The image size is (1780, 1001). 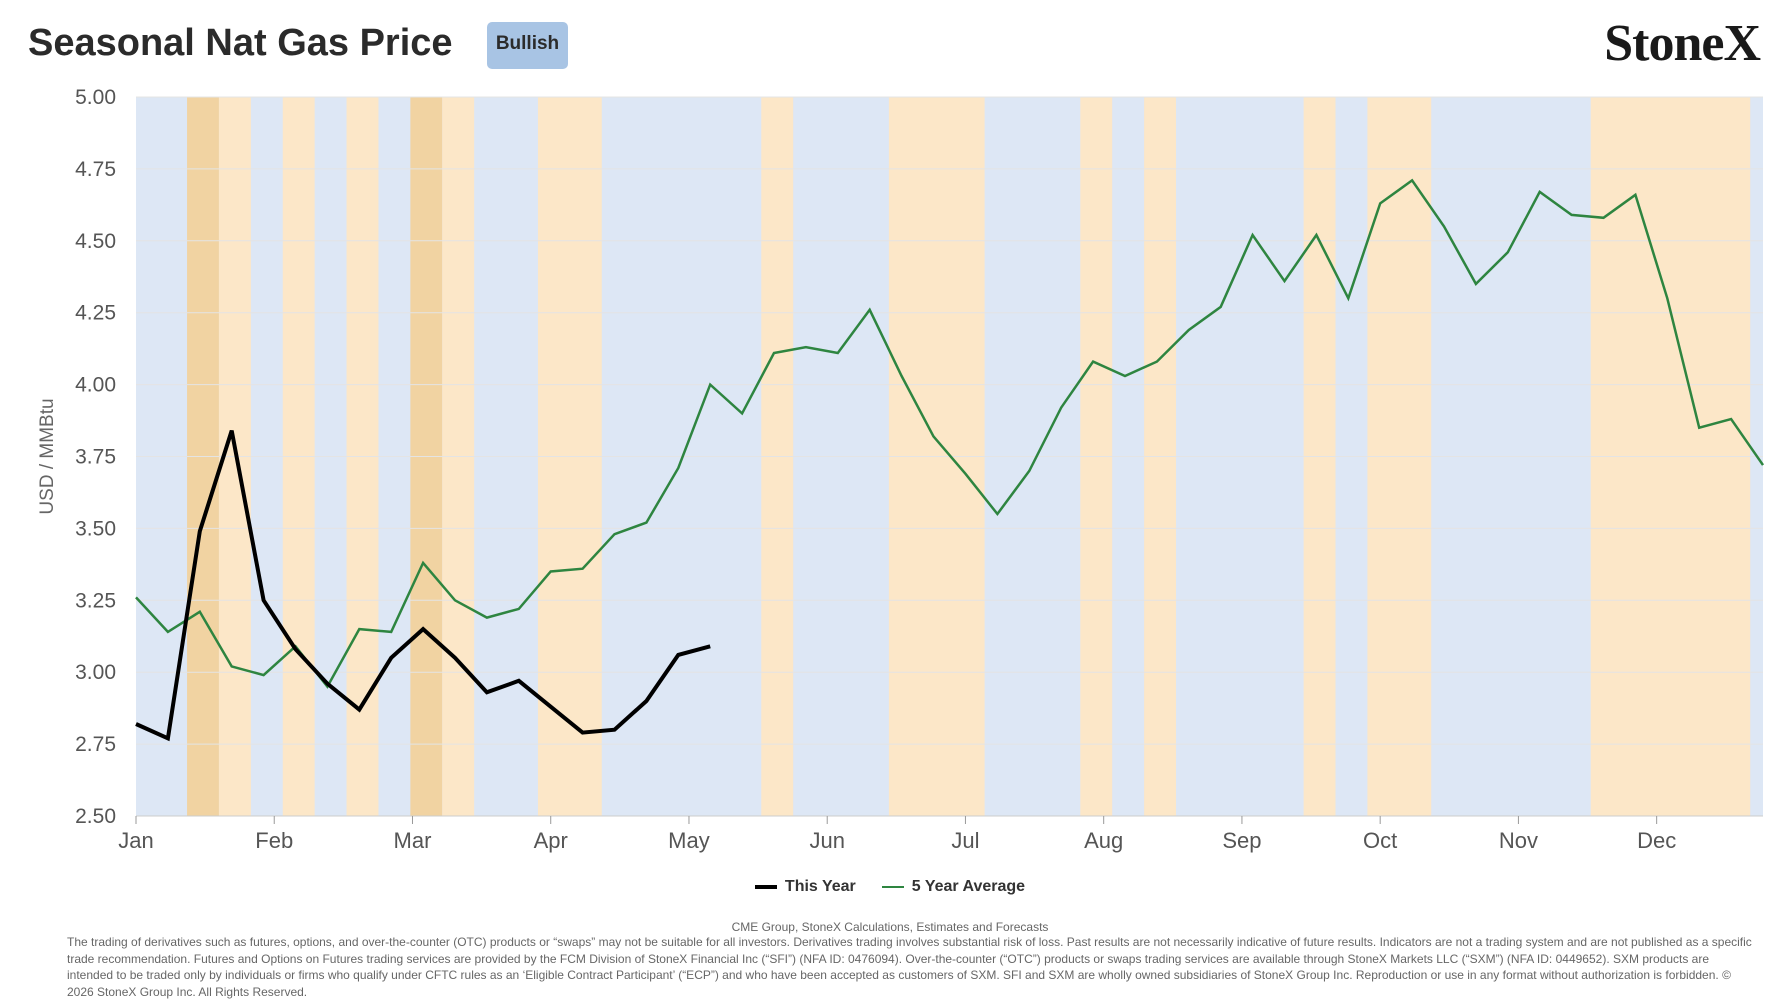 I want to click on y-tick-label-0: 5.00, so click(x=95, y=97).